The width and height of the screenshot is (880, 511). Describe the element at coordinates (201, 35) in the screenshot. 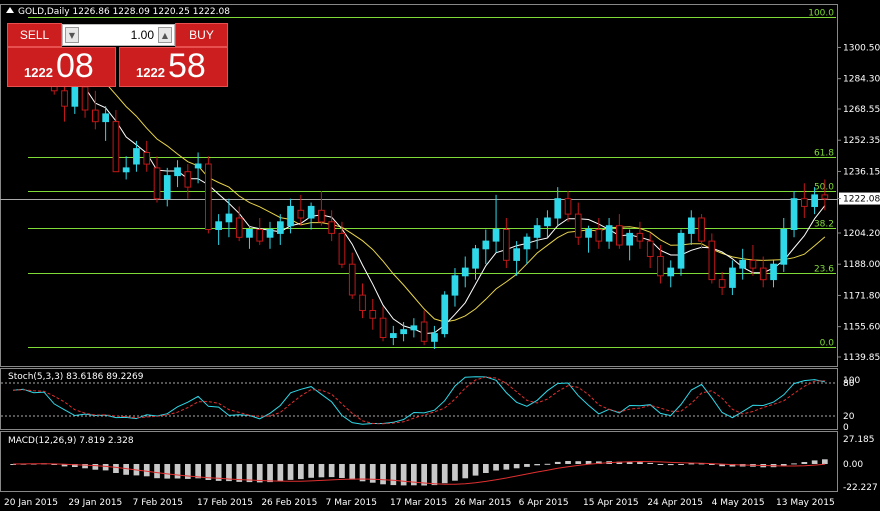

I see `buy-button: BUY` at that location.